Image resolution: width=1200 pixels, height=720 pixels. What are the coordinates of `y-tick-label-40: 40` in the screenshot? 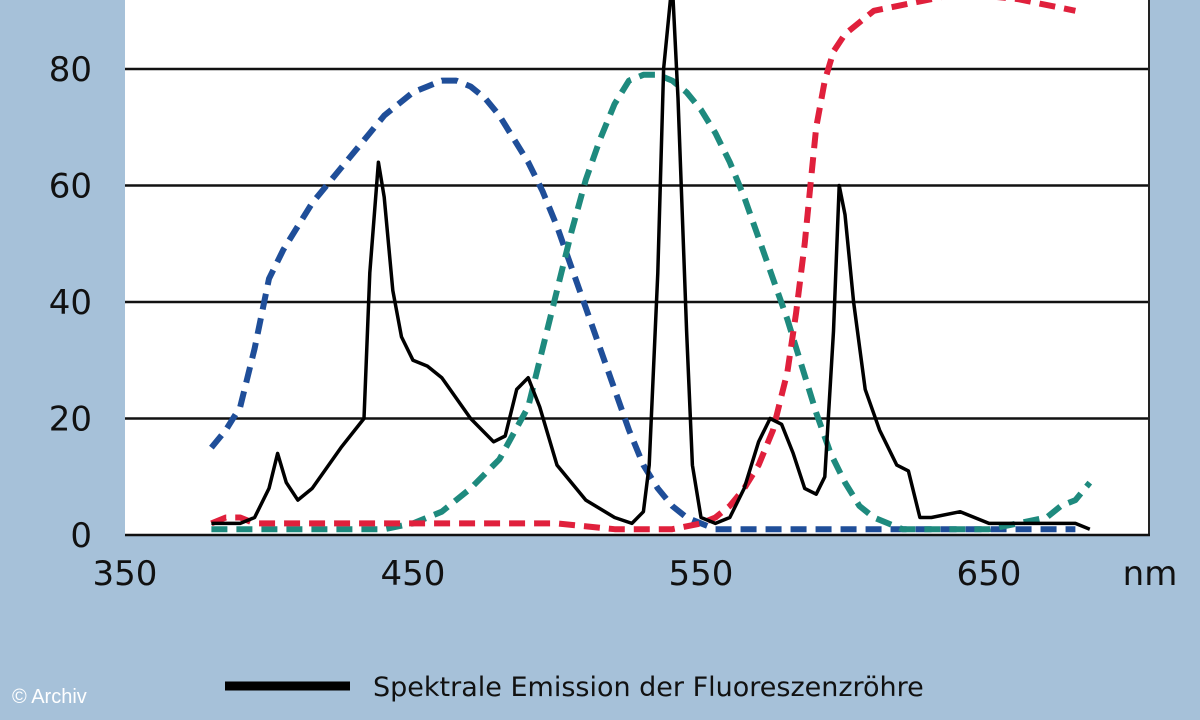 It's located at (70, 303).